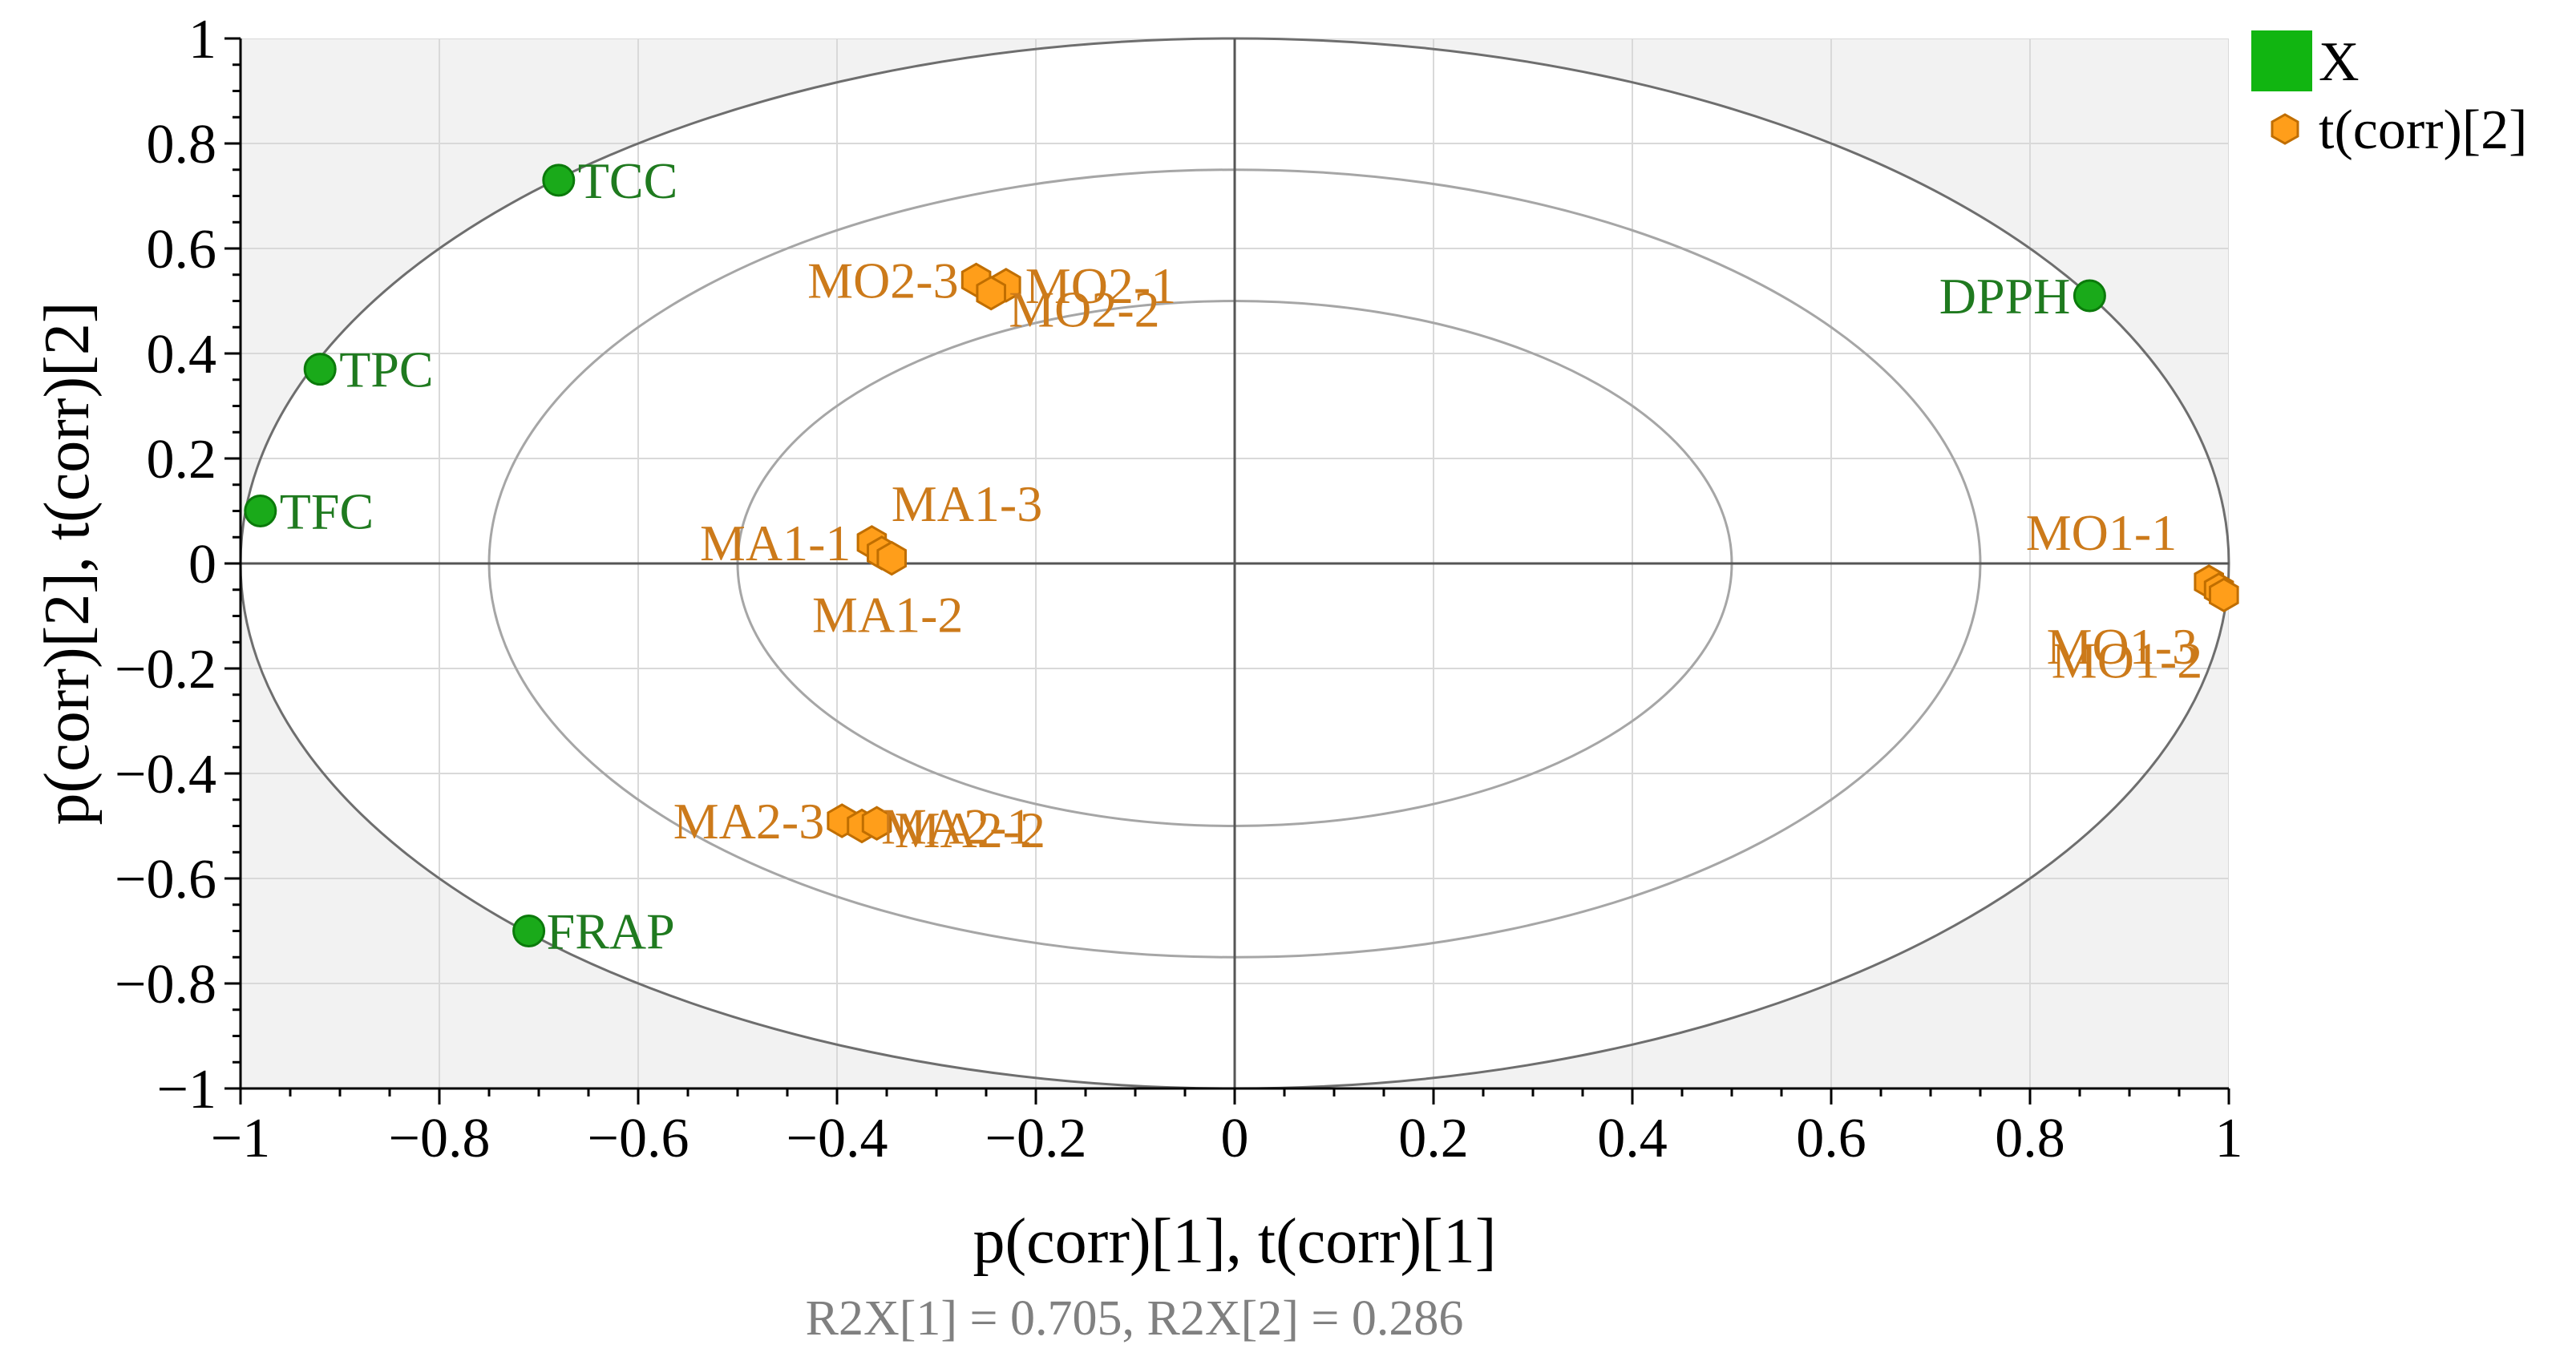  I want to click on y-tick-label: 0.6, so click(182, 250).